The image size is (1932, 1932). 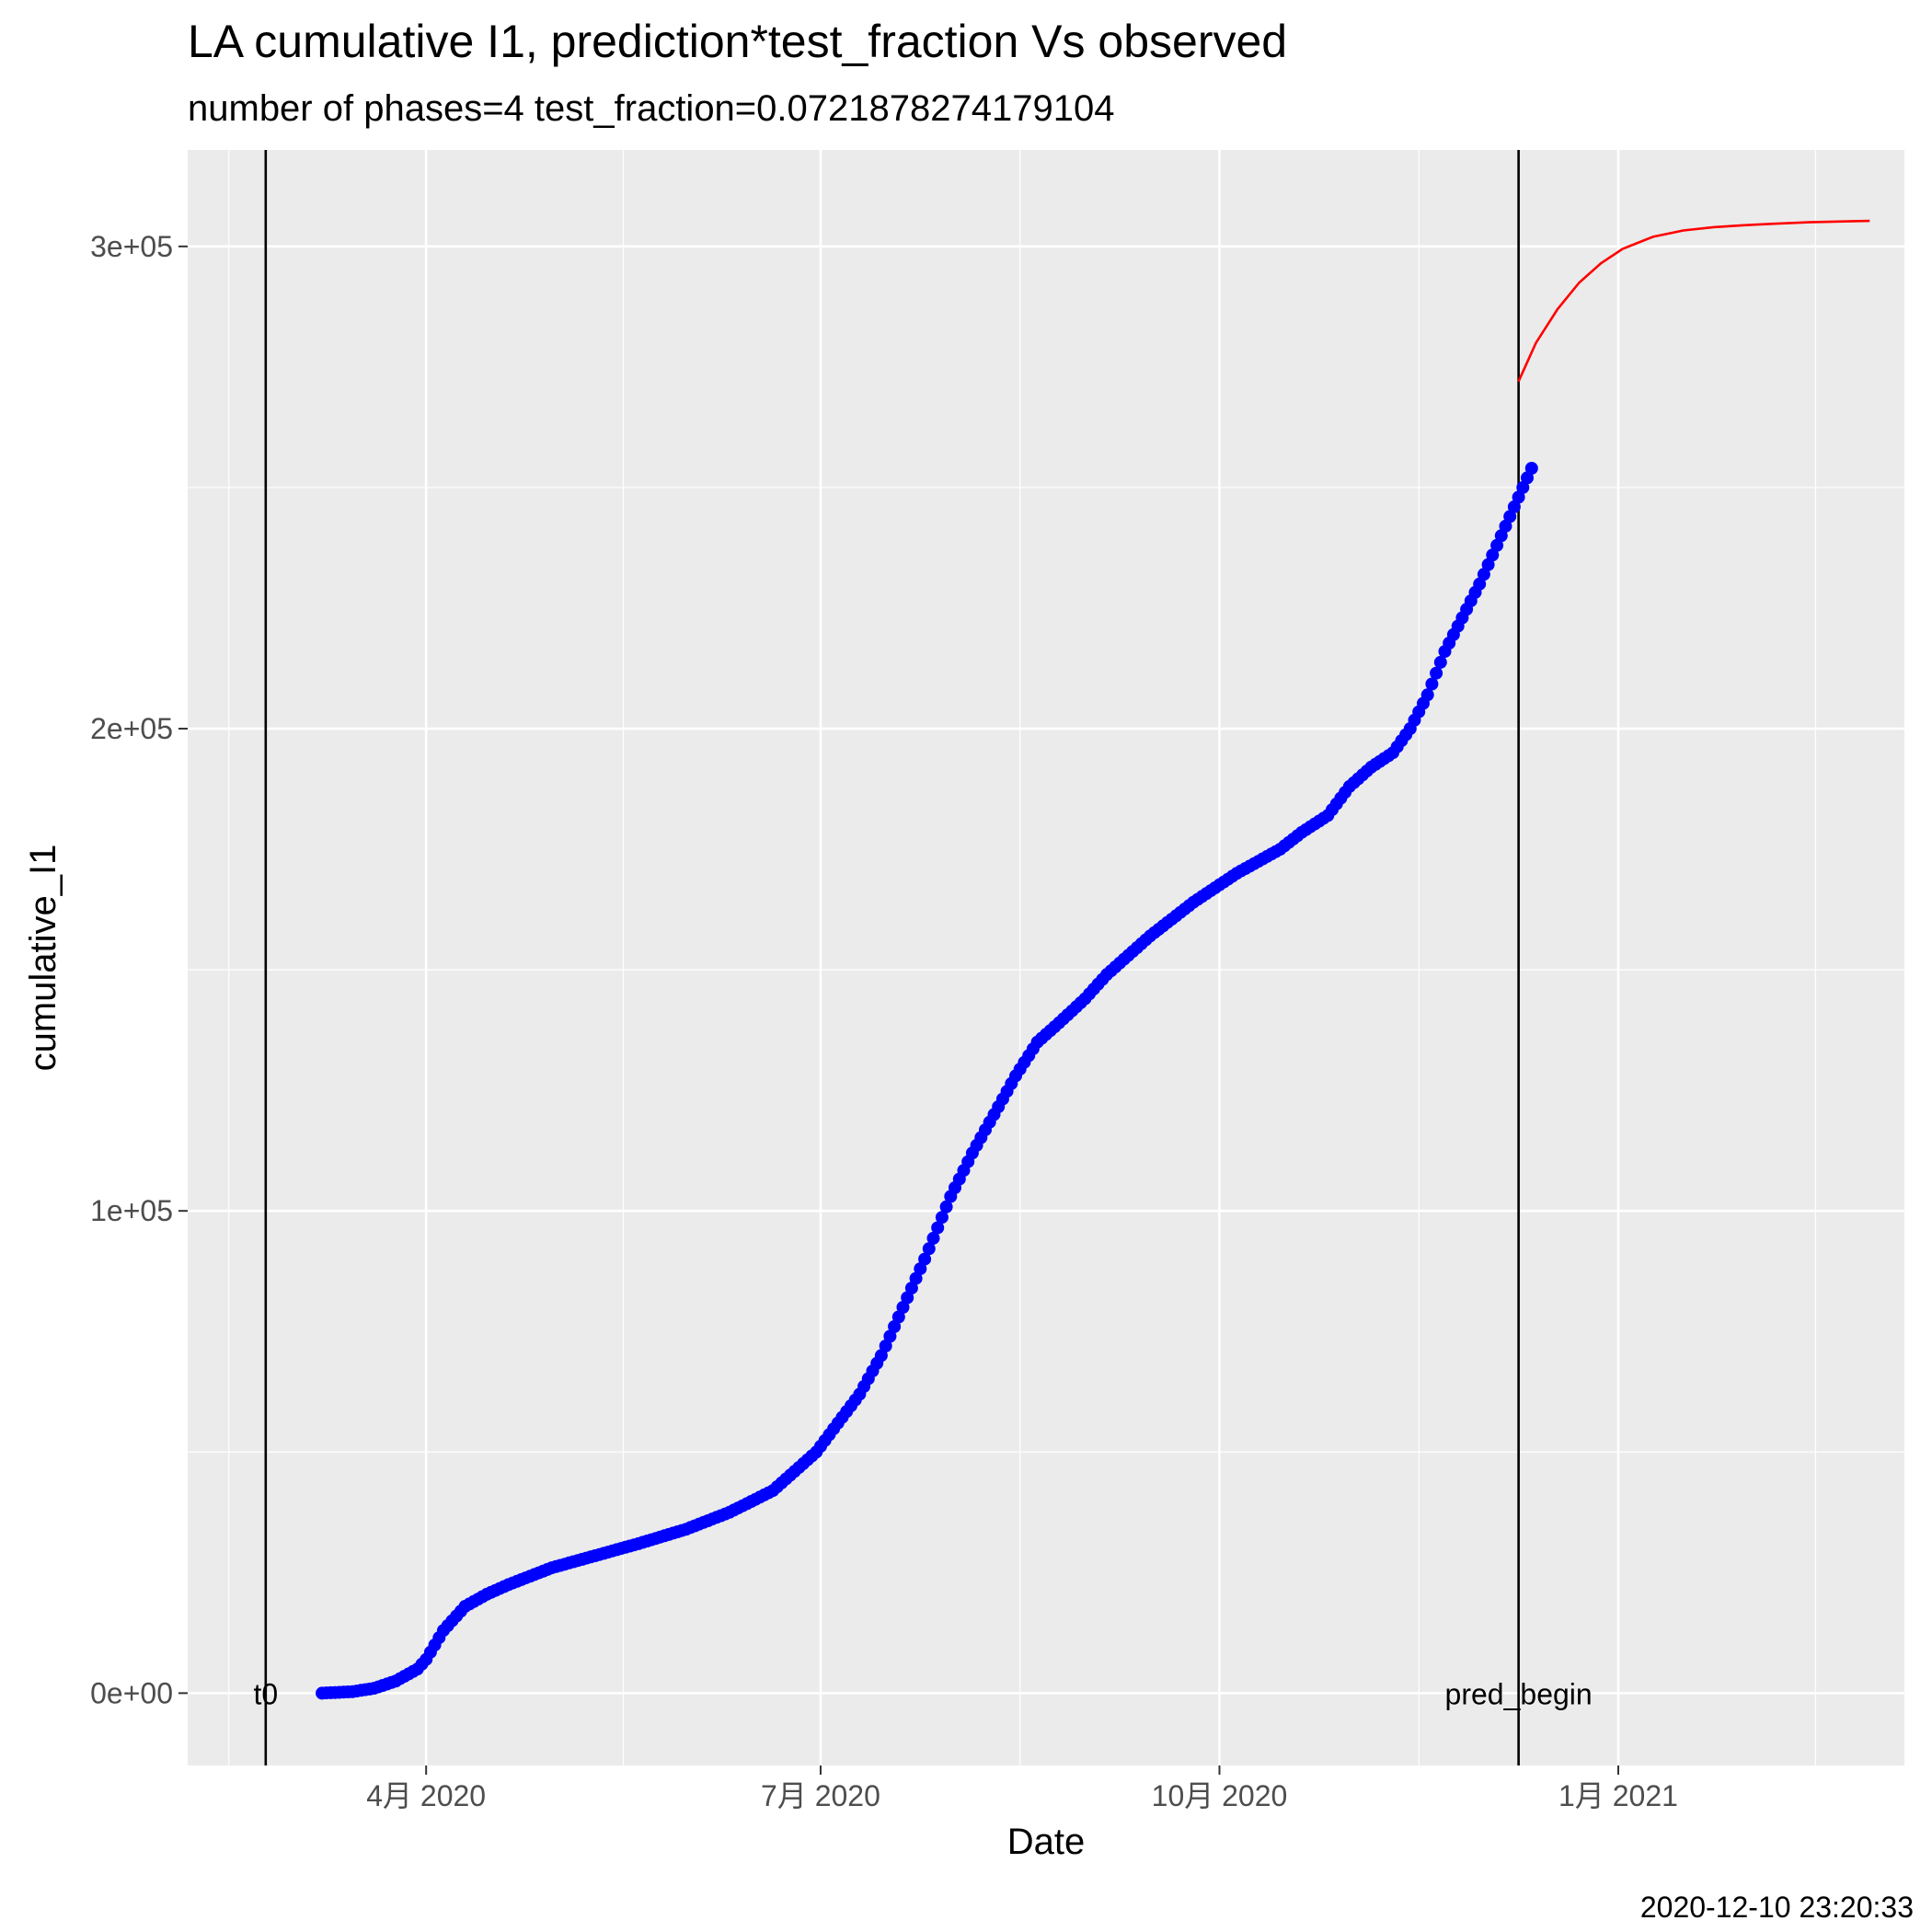 What do you see at coordinates (426, 1795) in the screenshot?
I see `x-tick-label: 4月 2020` at bounding box center [426, 1795].